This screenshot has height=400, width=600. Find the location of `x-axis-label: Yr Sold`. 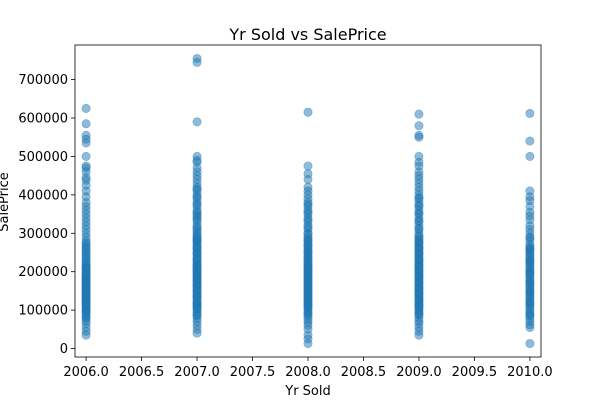

x-axis-label: Yr Sold is located at coordinates (307, 391).